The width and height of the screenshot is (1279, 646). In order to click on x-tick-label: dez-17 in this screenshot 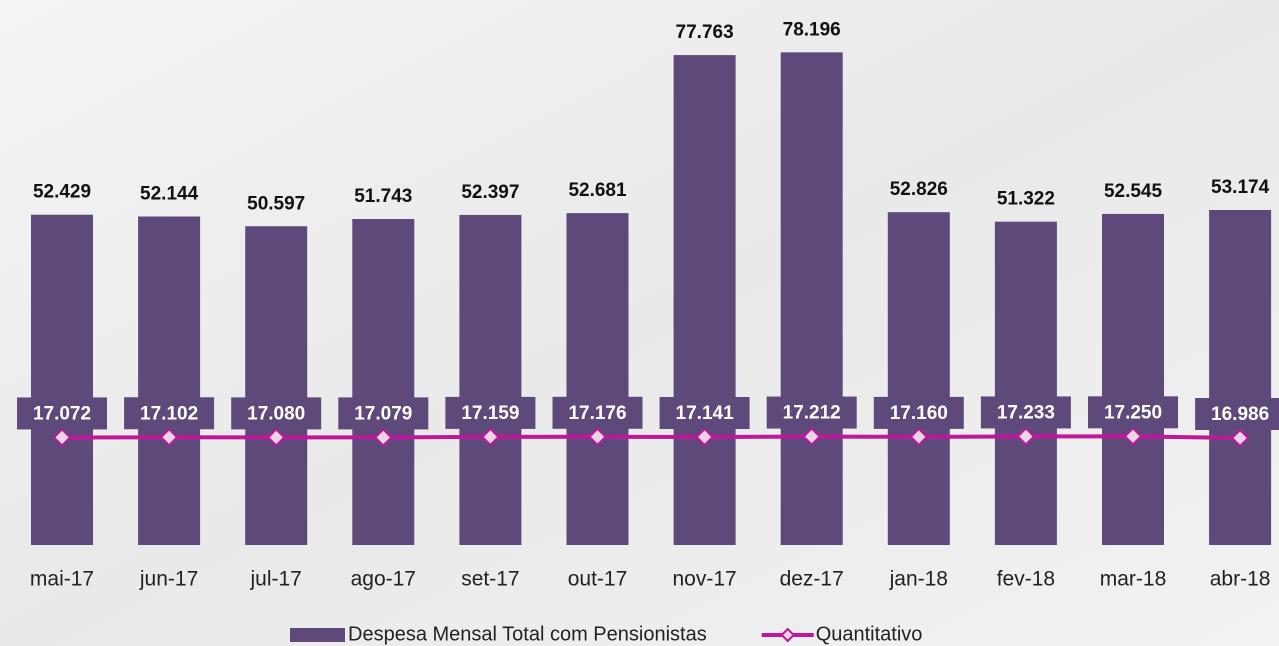, I will do `click(812, 579)`.